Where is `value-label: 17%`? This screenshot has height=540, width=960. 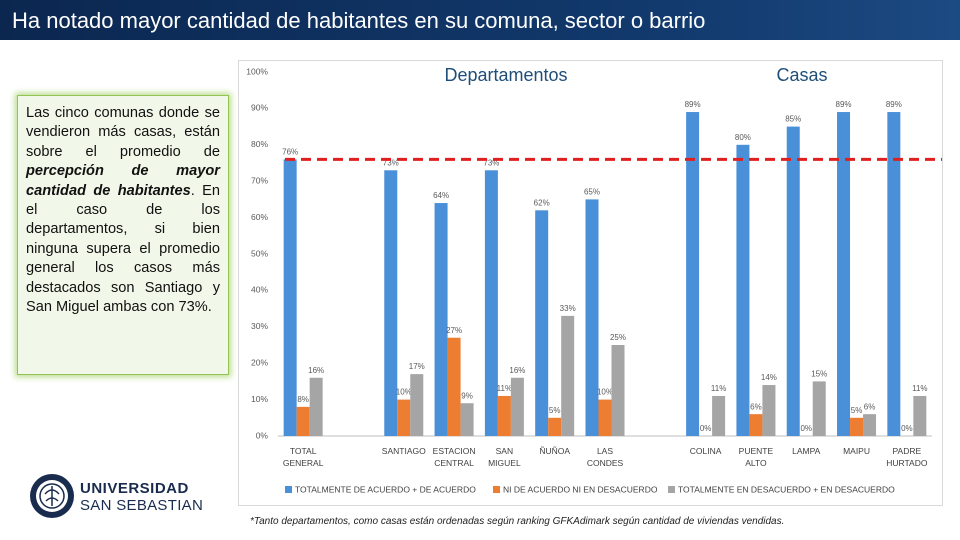 value-label: 17% is located at coordinates (417, 366).